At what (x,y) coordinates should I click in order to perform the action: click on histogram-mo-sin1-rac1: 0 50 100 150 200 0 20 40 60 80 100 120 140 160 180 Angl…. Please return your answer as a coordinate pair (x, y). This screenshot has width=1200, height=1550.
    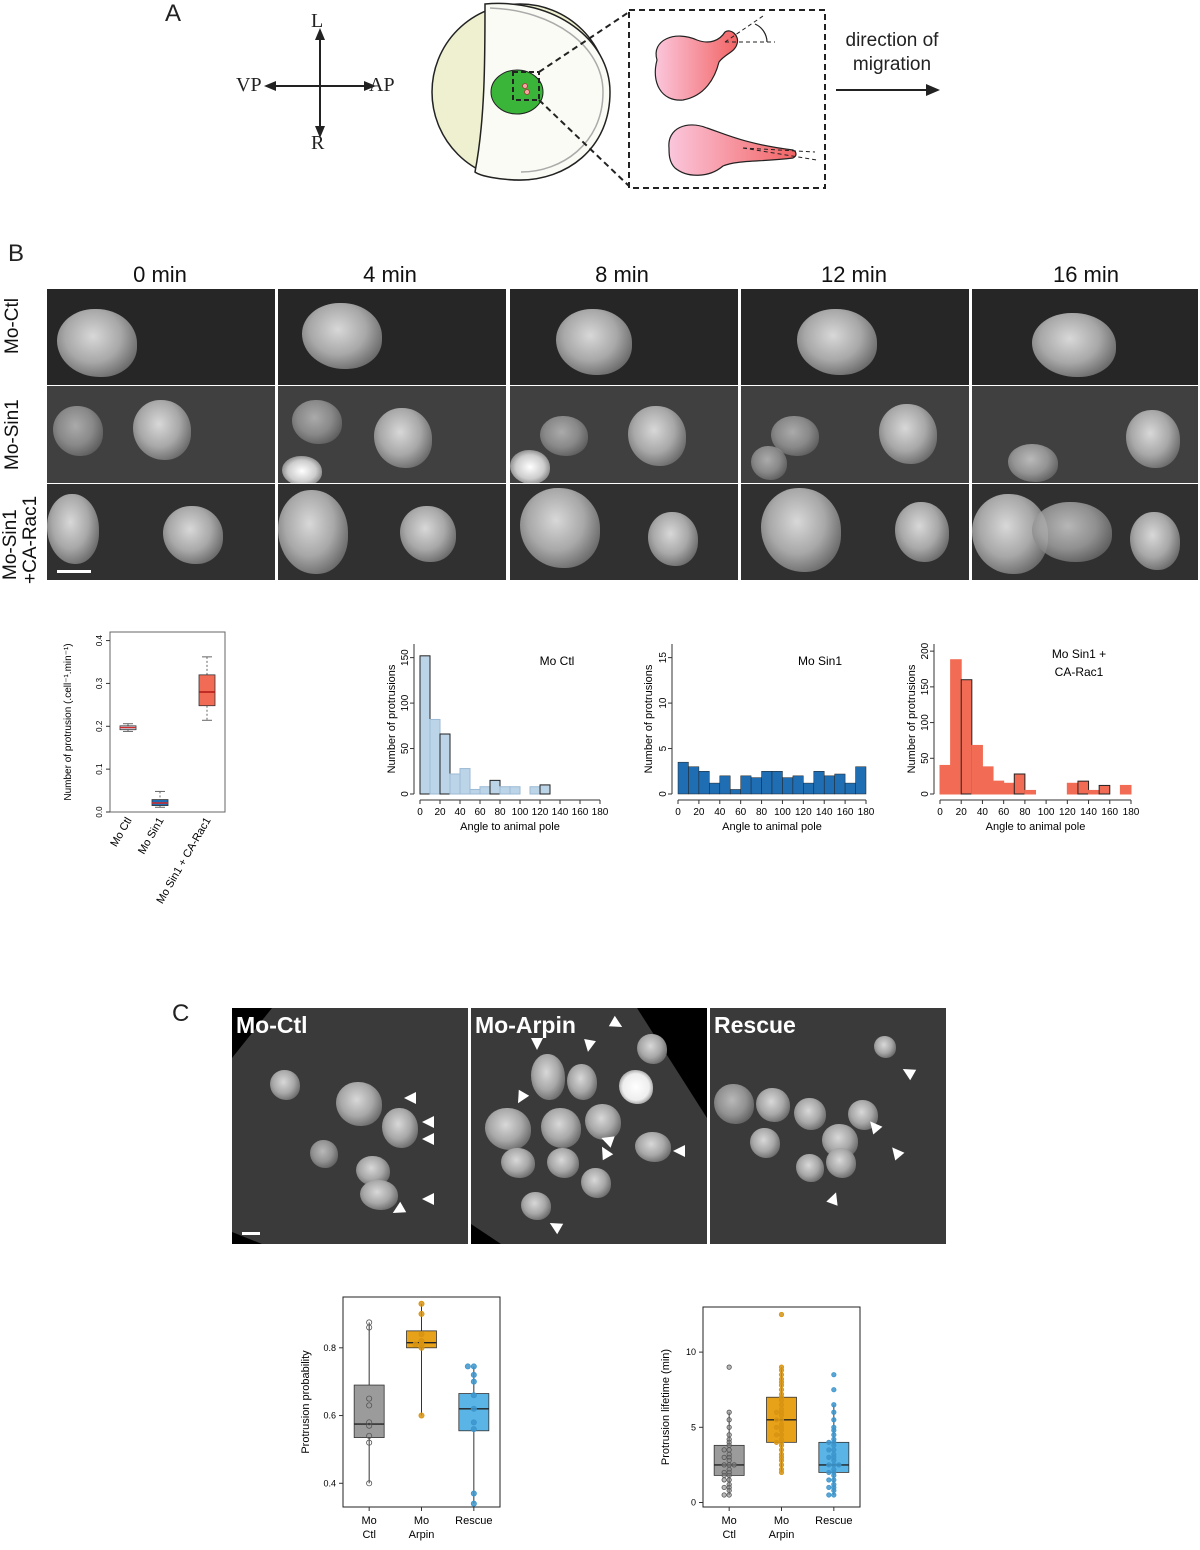
    Looking at the image, I should click on (1023, 737).